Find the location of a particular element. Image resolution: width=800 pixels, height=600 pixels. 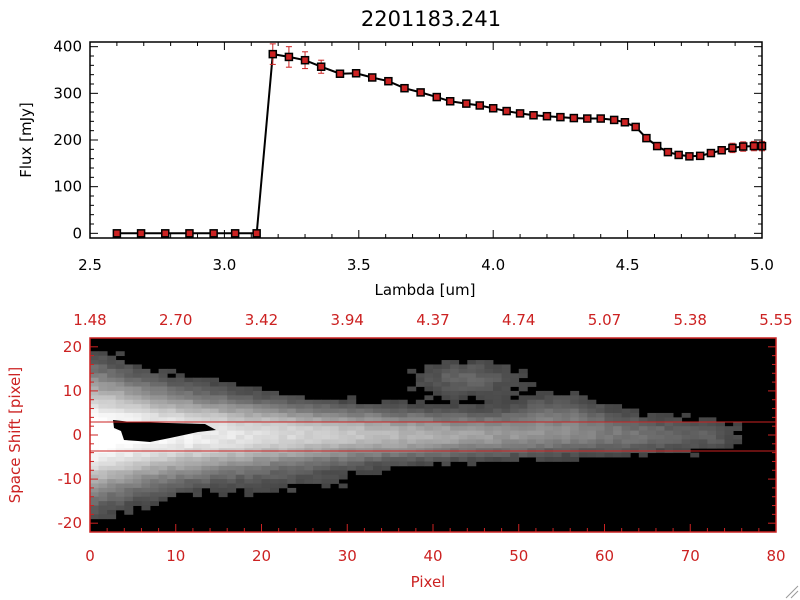

space-shift-y-tick: -10 is located at coordinates (70, 479).